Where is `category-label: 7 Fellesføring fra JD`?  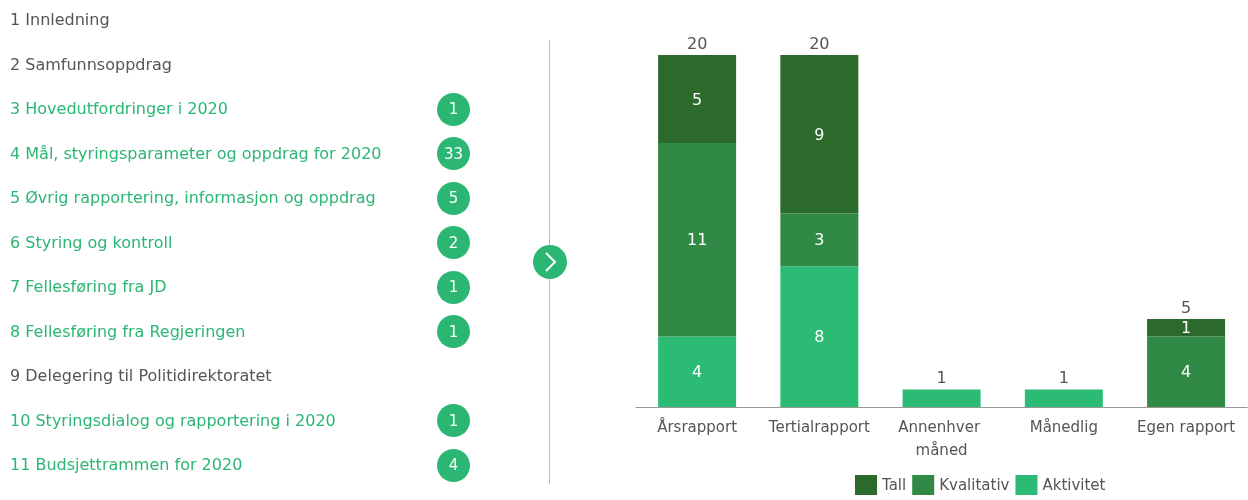
category-label: 7 Fellesføring fra JD is located at coordinates (88, 287).